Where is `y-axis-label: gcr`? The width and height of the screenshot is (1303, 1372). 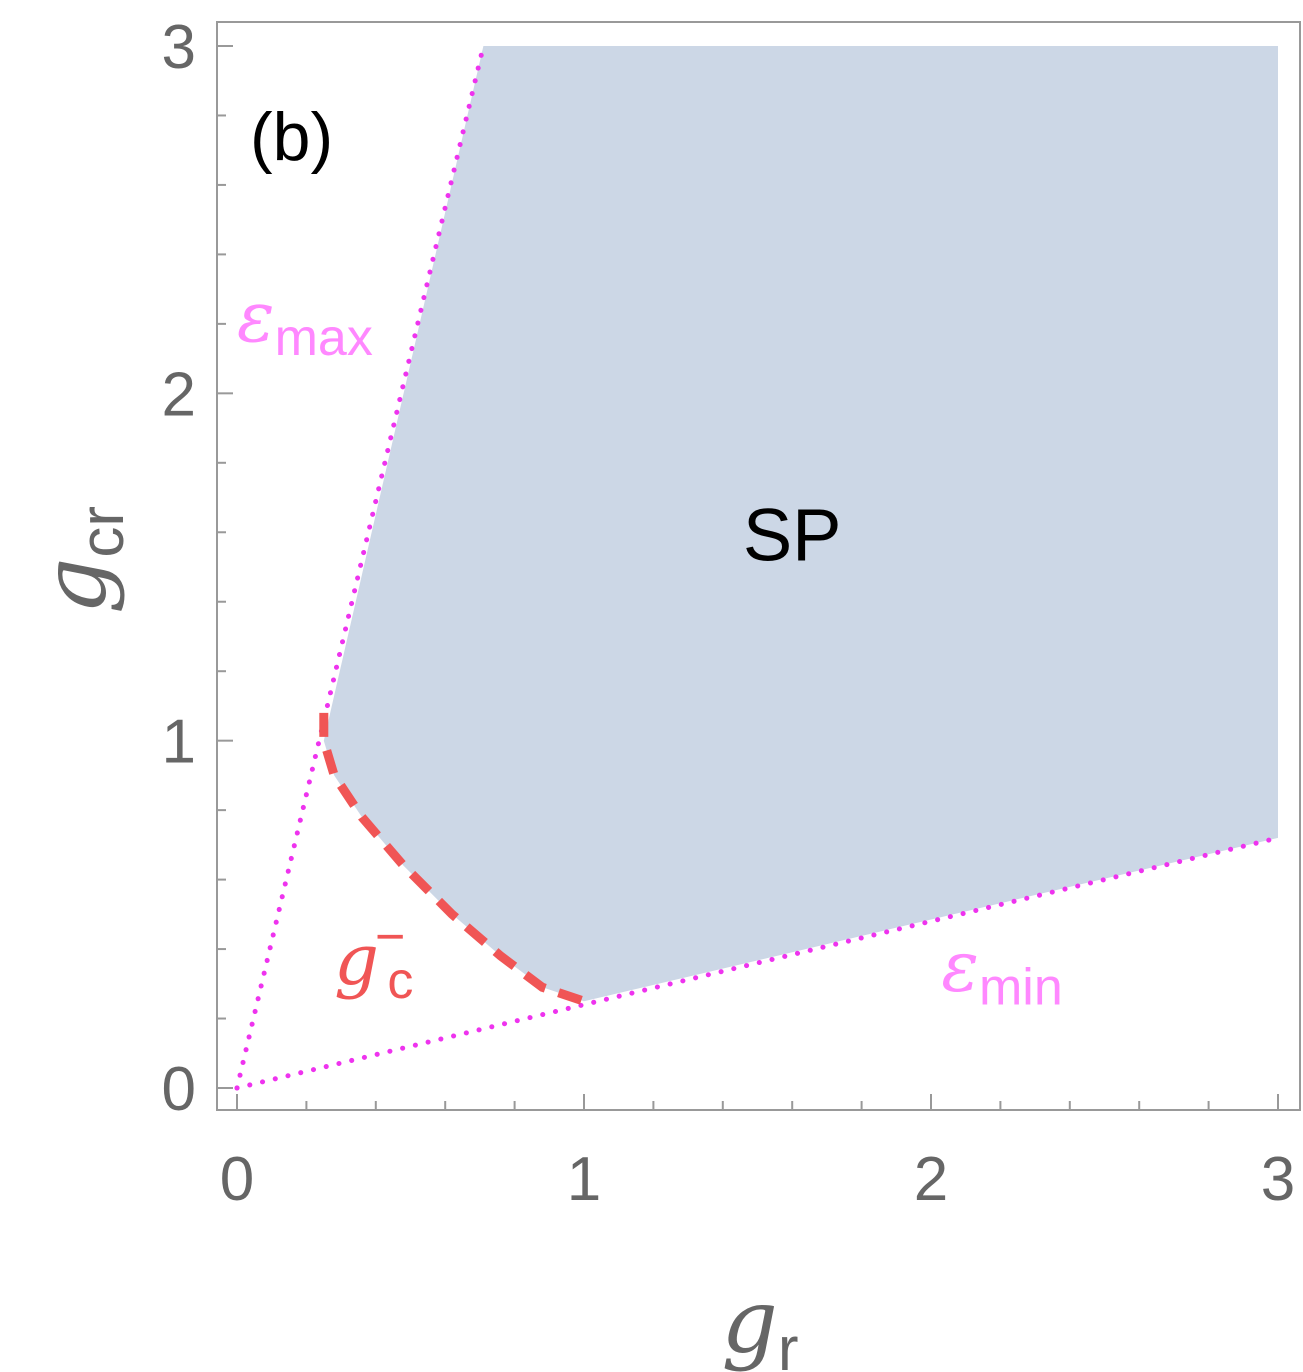 y-axis-label: gcr is located at coordinates (80, 560).